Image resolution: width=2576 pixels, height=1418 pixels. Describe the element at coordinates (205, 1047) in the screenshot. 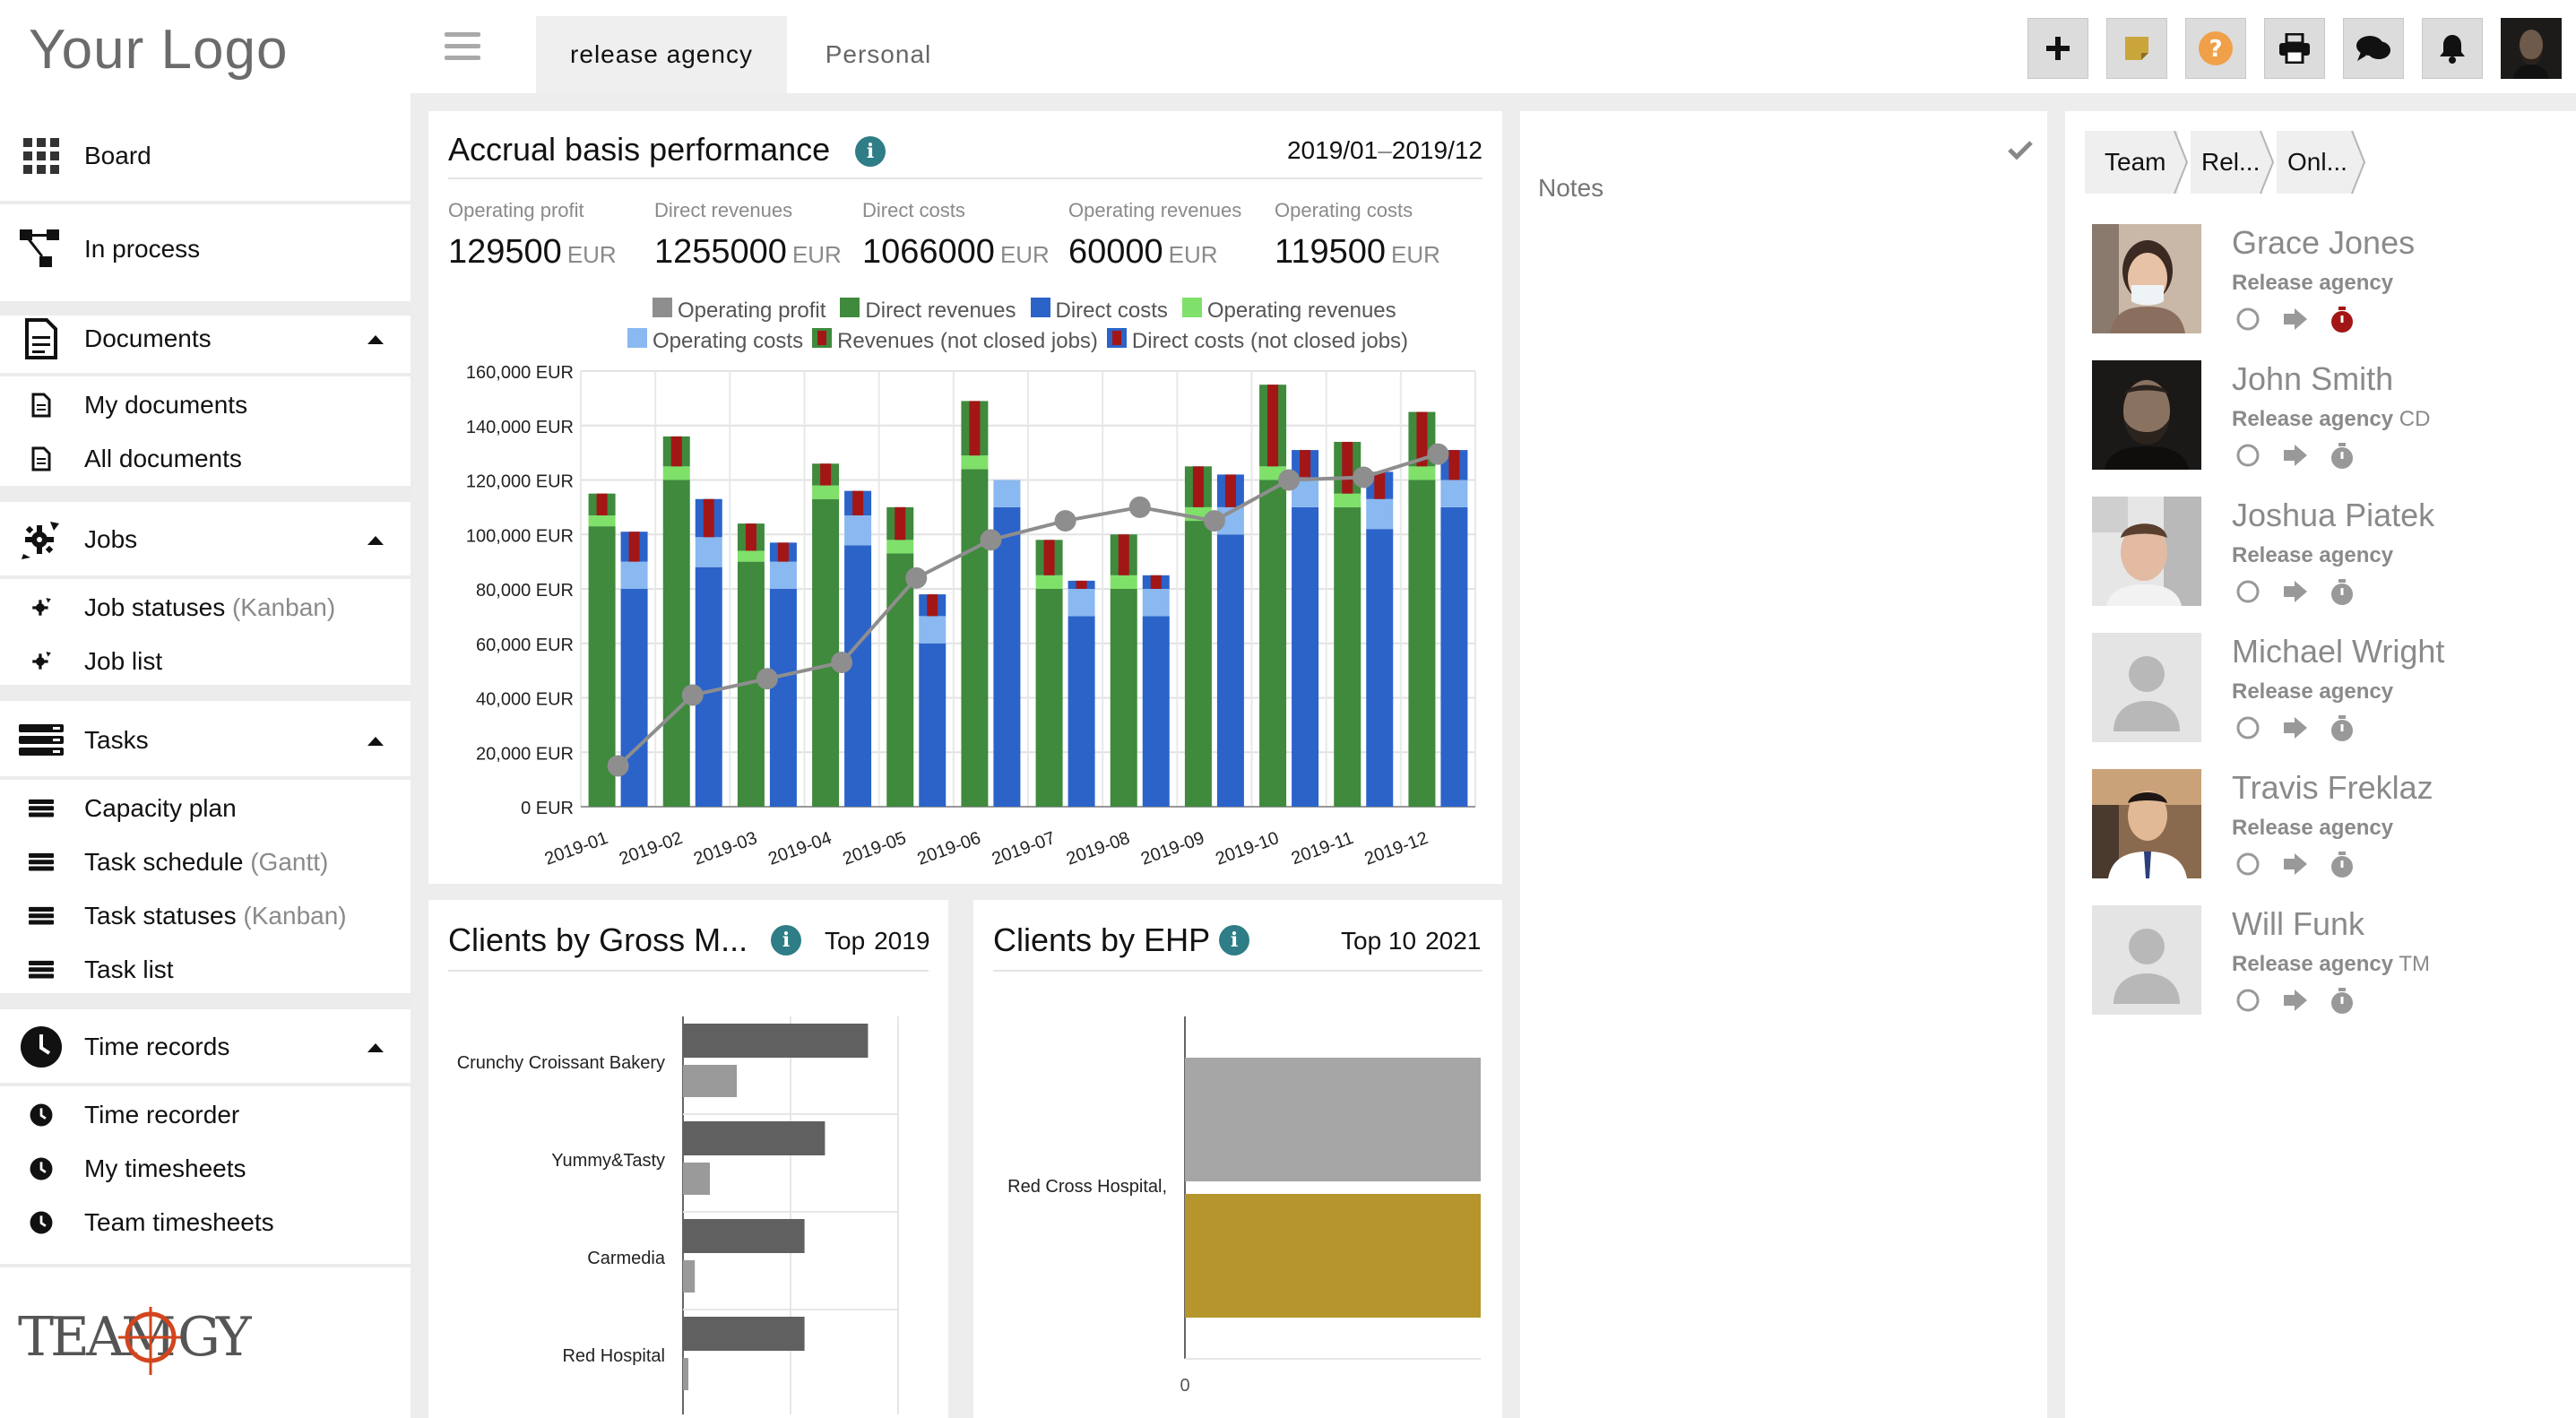

I see `sidebar-section-time-records: Time records` at that location.